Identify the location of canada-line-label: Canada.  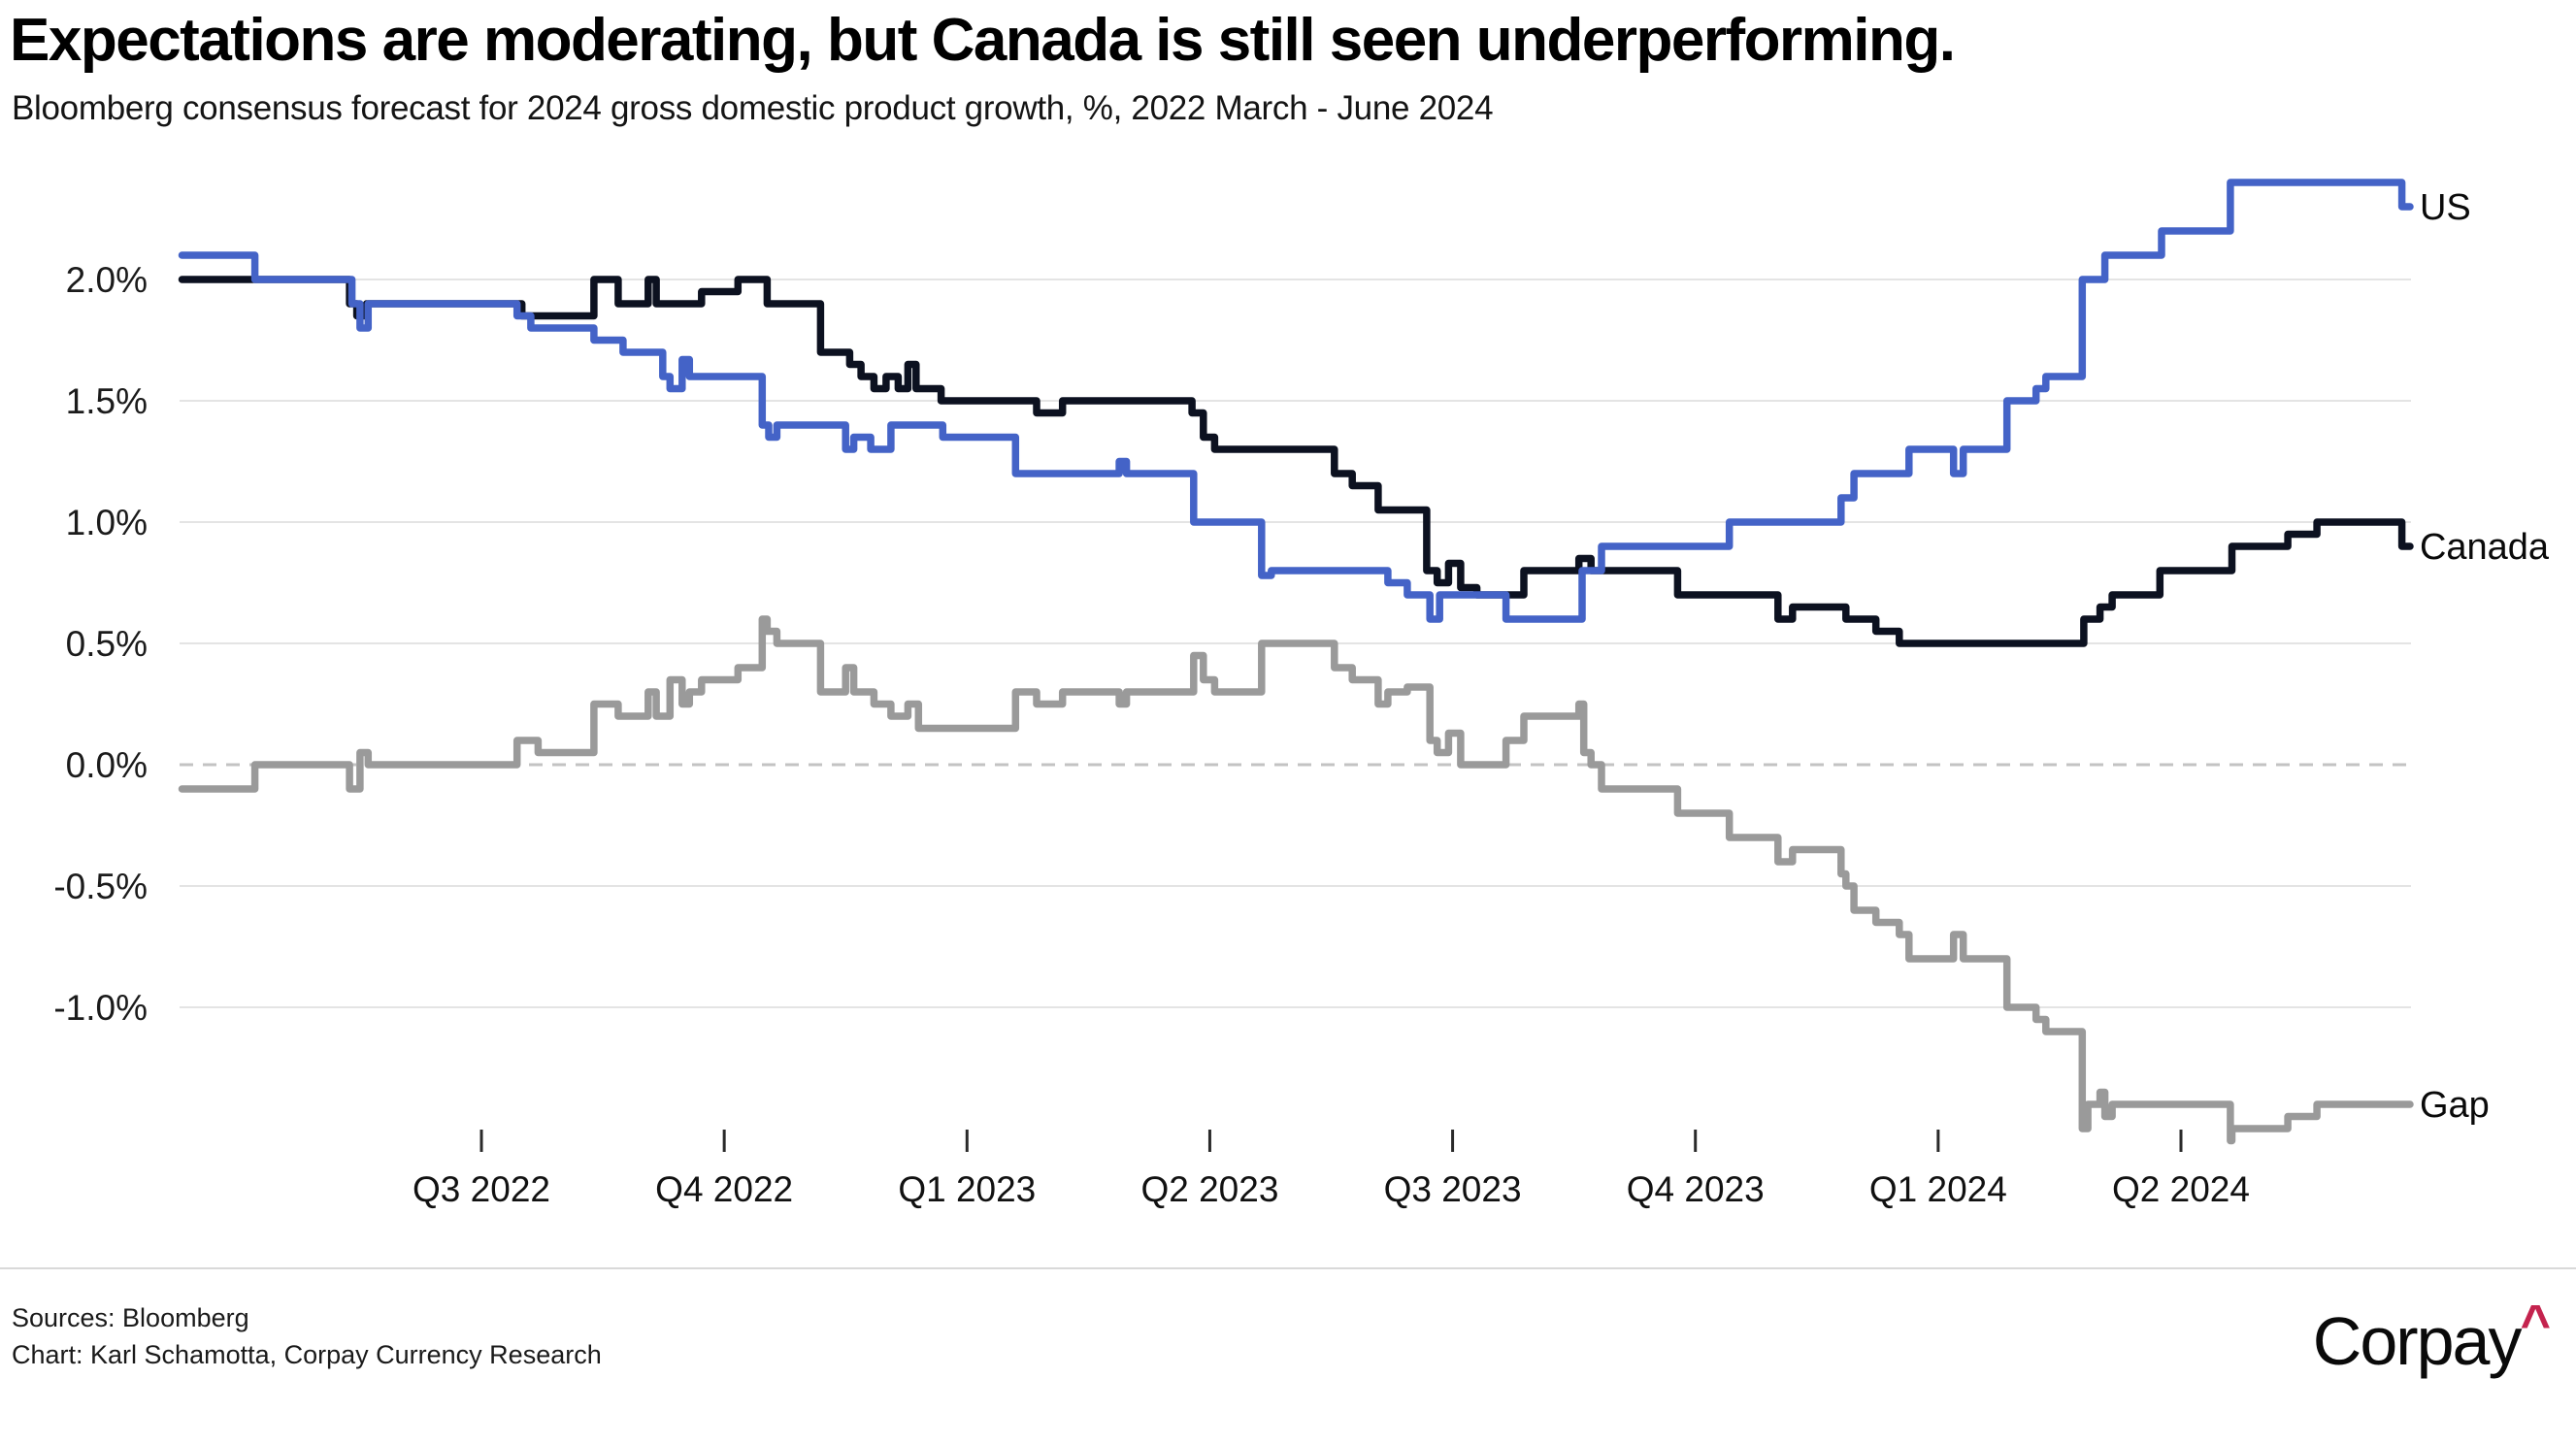
(2485, 547).